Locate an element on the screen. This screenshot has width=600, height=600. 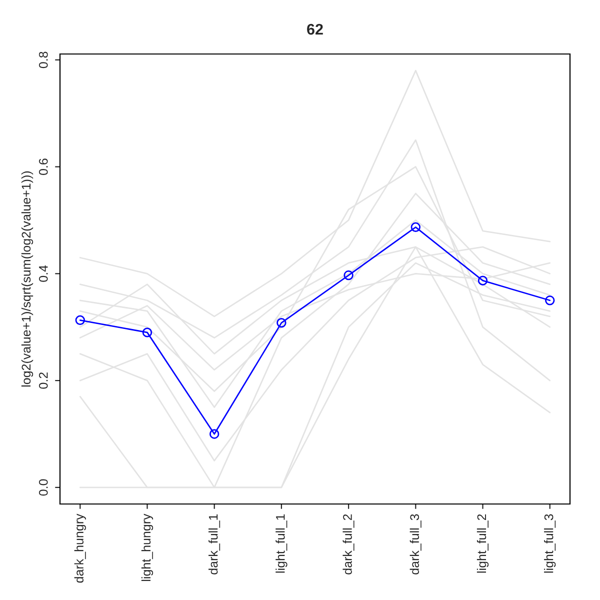
y-axis-title: log2(value+1)/sqrt(sum(log2(value+1))) is located at coordinates (27, 279).